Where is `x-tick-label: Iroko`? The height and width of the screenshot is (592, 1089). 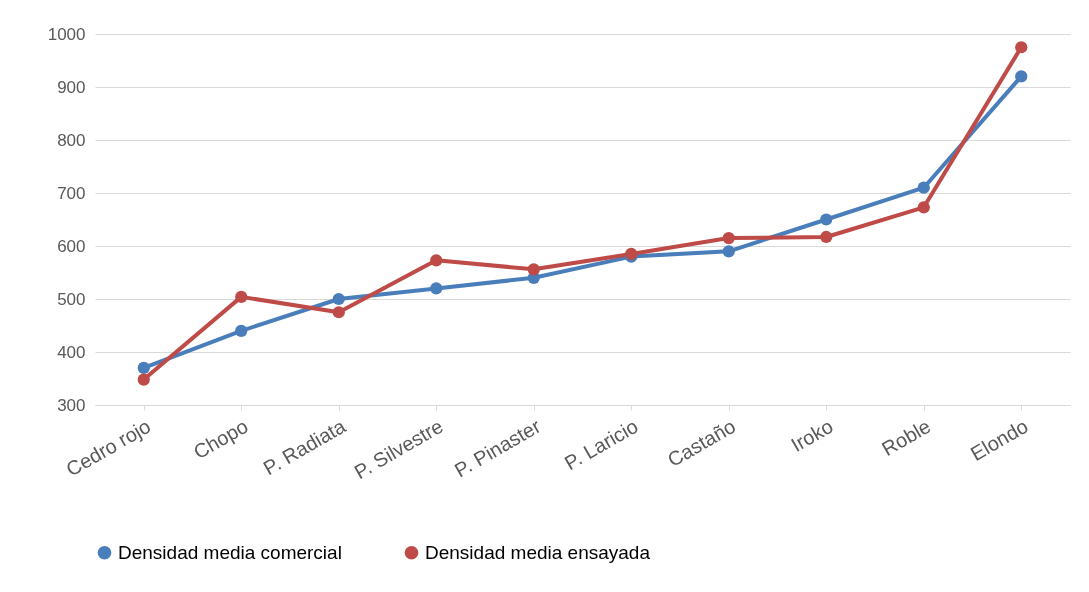 x-tick-label: Iroko is located at coordinates (812, 435).